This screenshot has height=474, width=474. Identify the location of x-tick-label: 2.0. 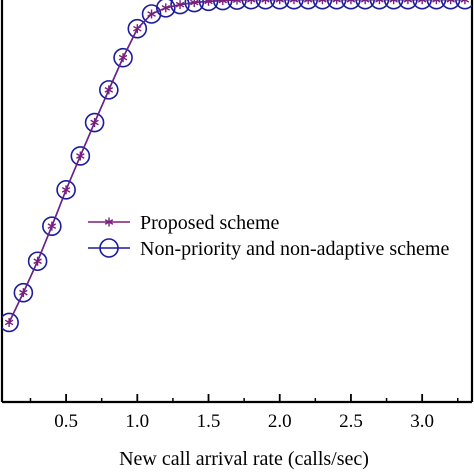
(280, 421).